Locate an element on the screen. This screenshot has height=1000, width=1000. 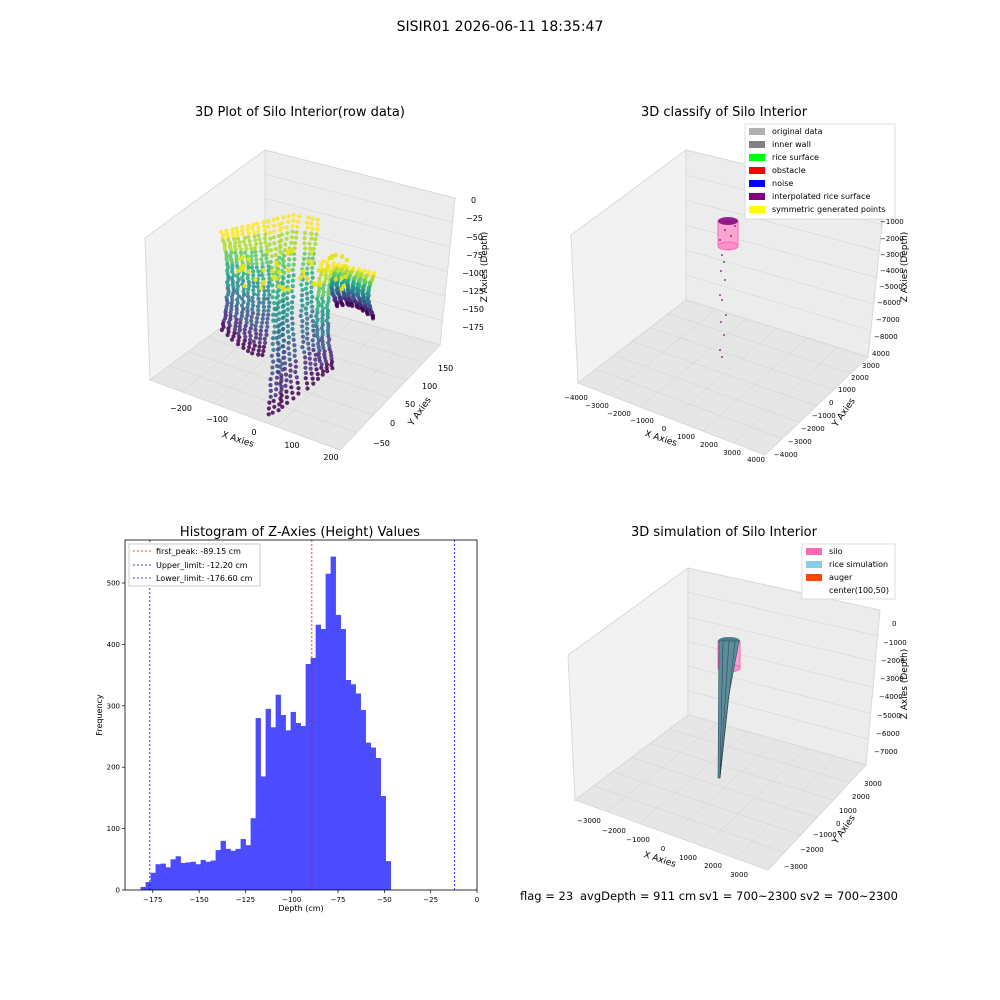
classify-3d-x-tick: 0 is located at coordinates (664, 429).